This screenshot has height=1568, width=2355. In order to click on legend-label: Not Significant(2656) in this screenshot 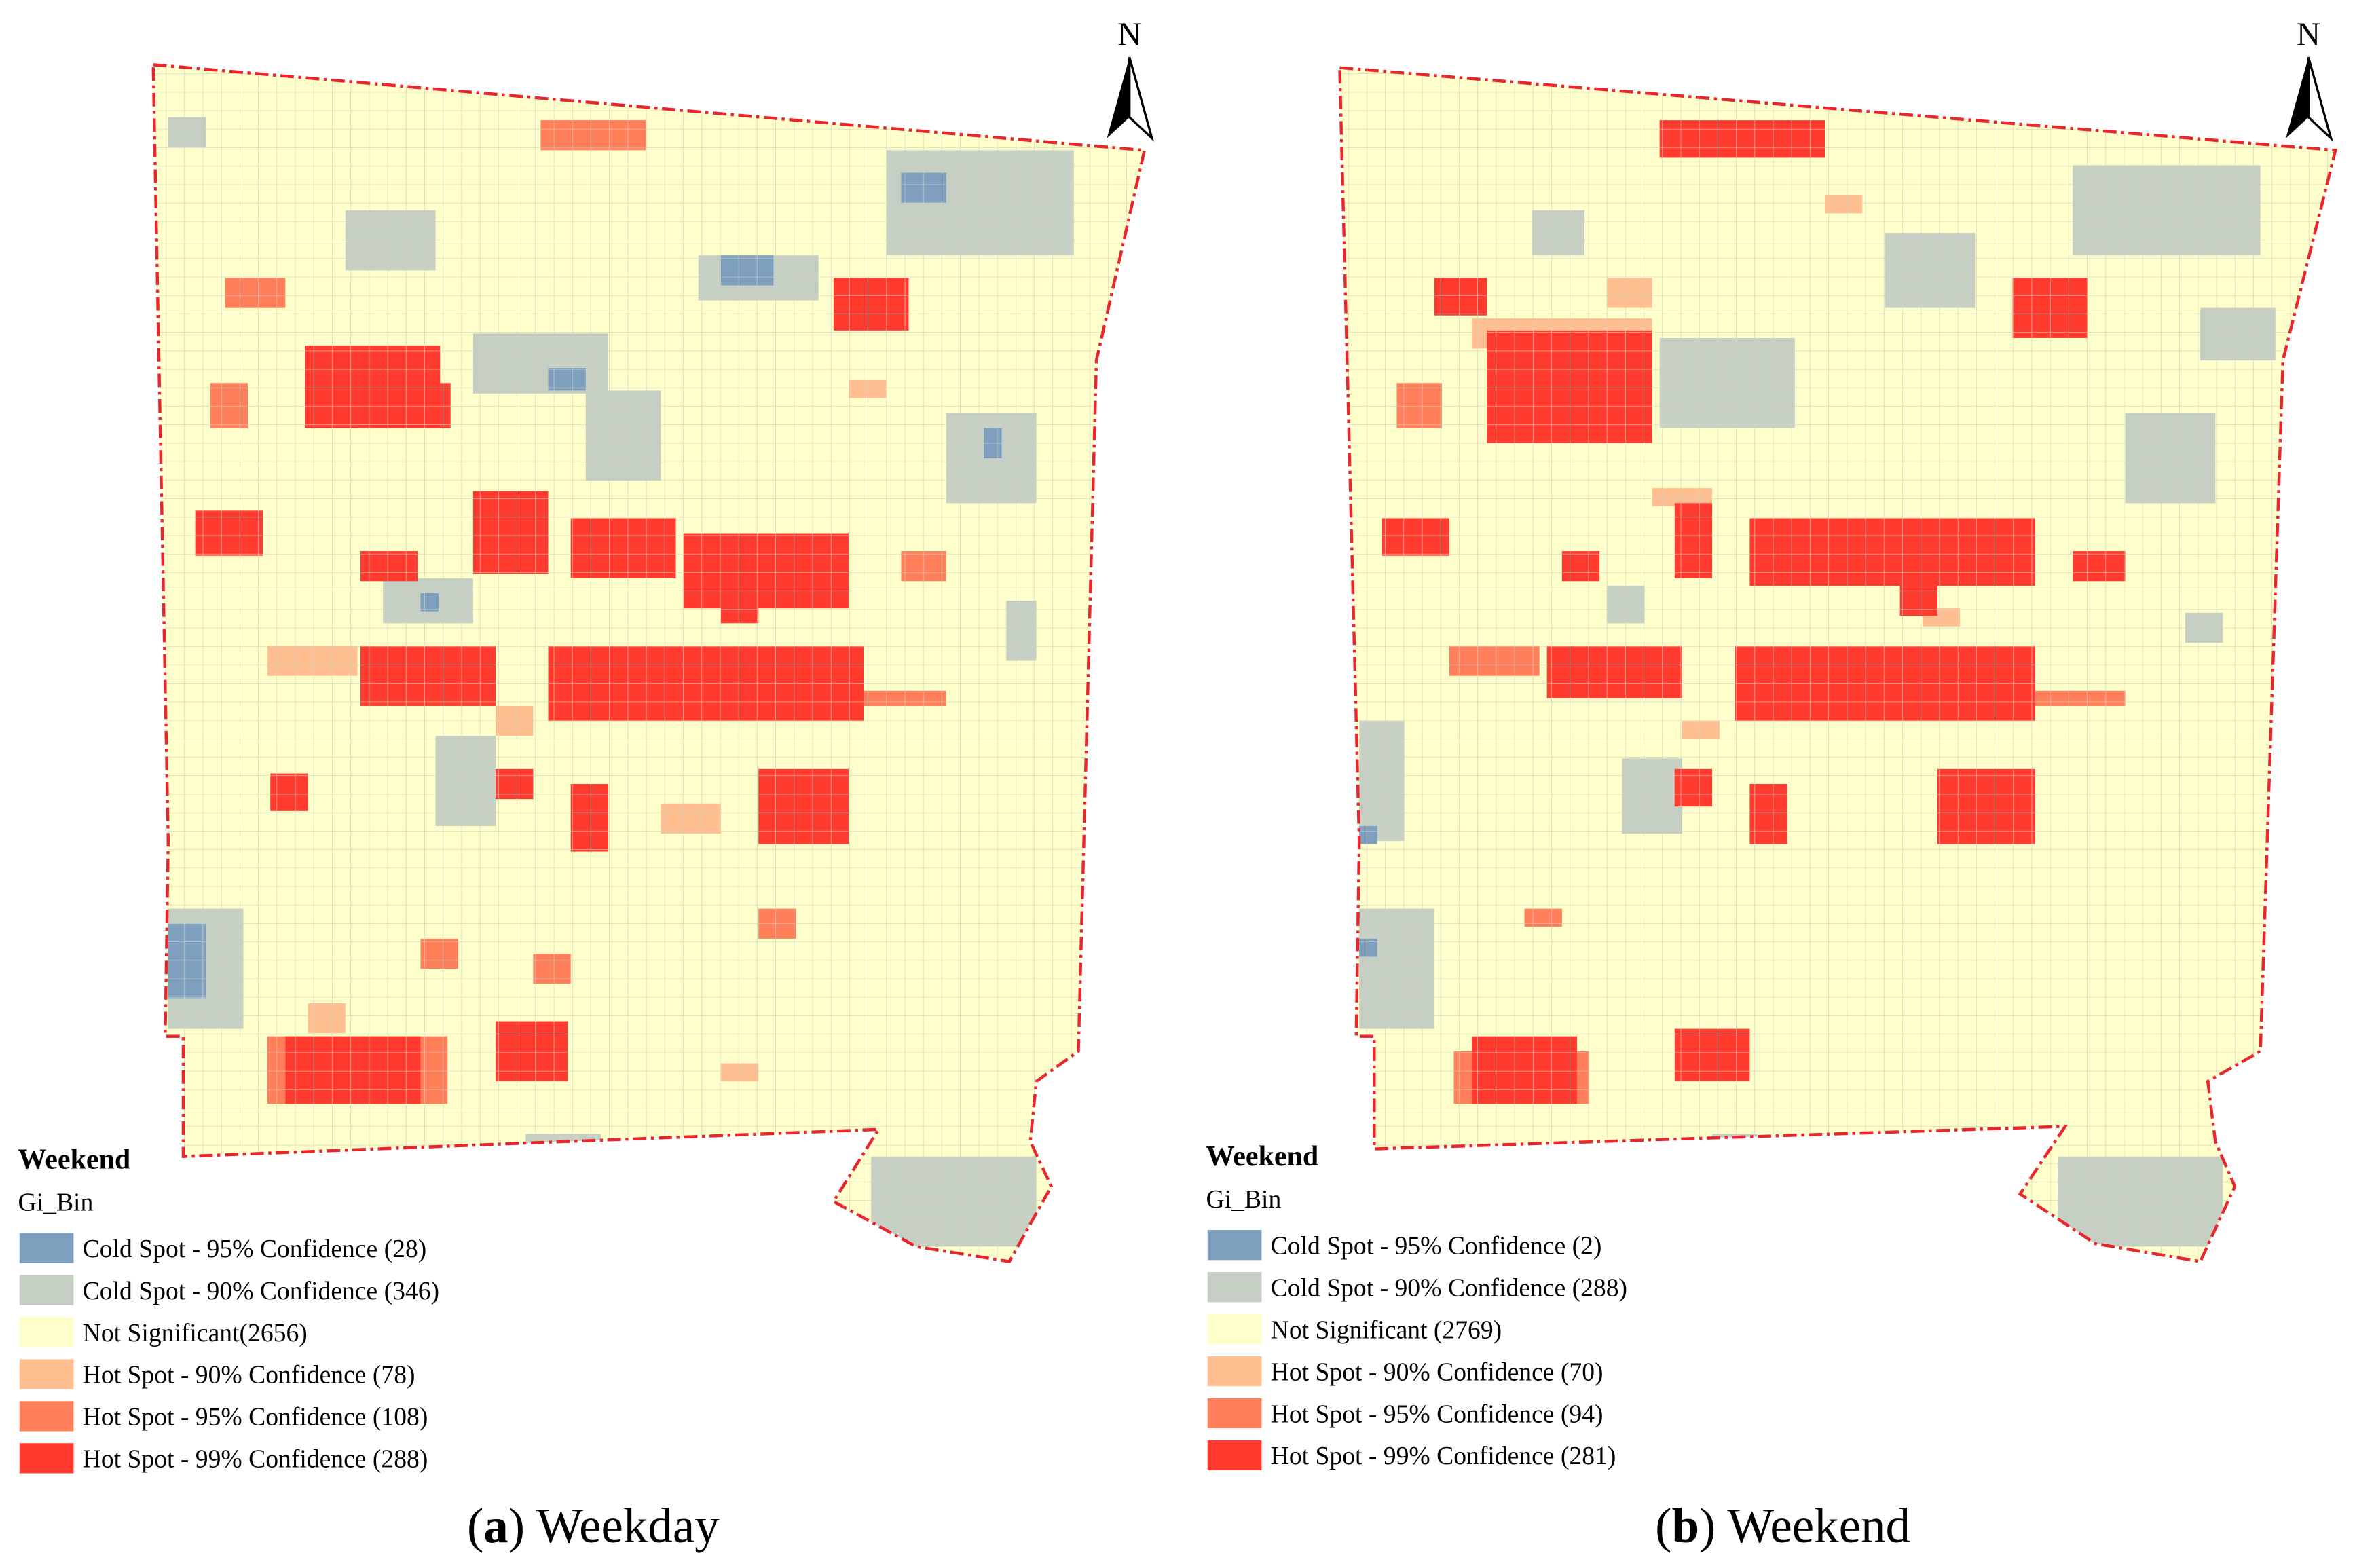, I will do `click(195, 1333)`.